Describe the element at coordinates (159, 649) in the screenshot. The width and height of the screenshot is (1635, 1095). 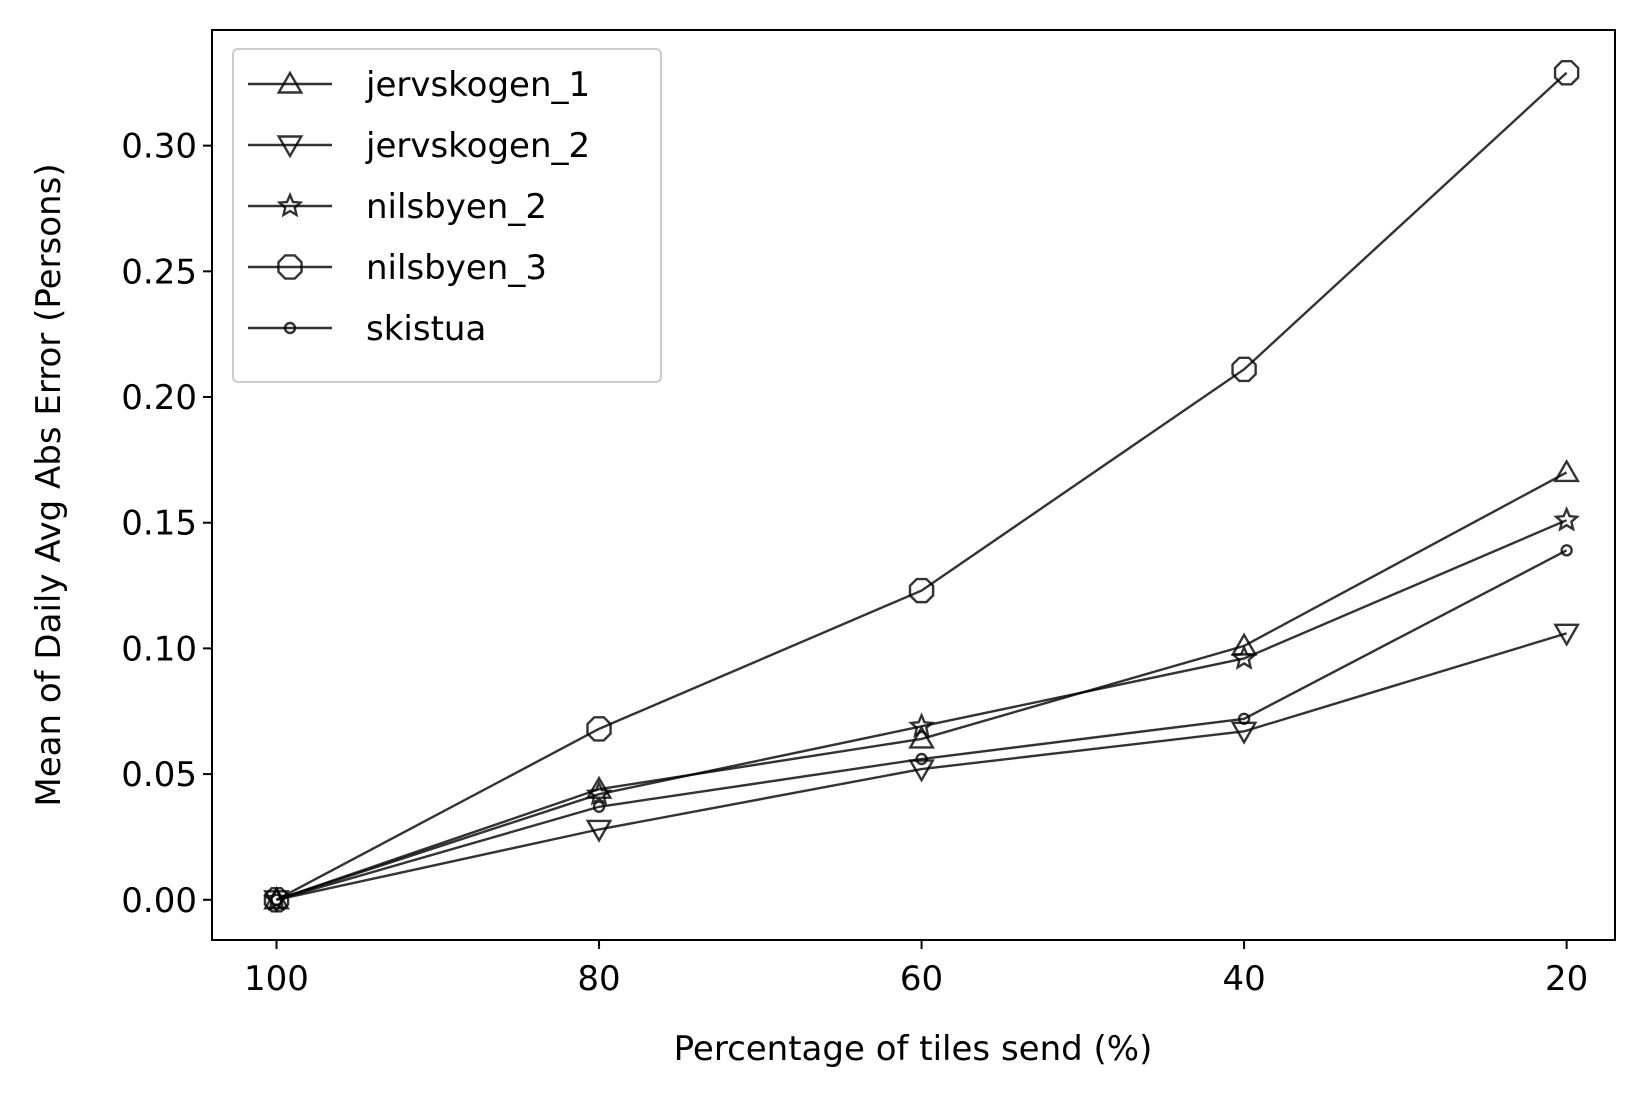
I see `y-tick-label: 0.10` at that location.